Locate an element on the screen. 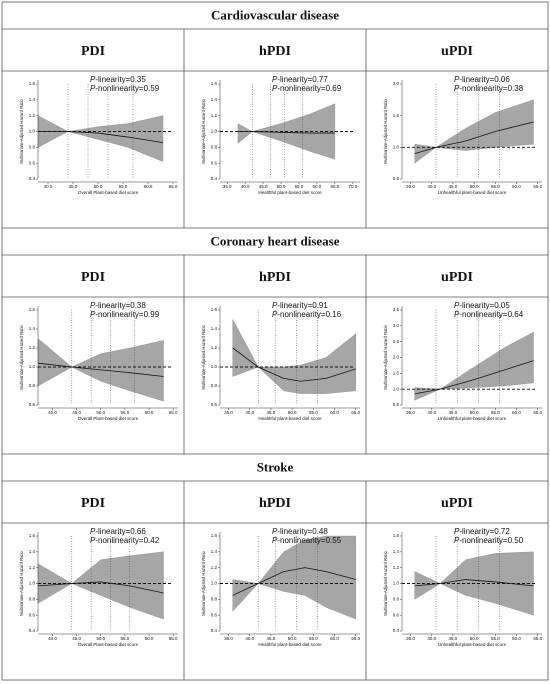  annotation: P-nonlinearity=0.64 is located at coordinates (489, 314).